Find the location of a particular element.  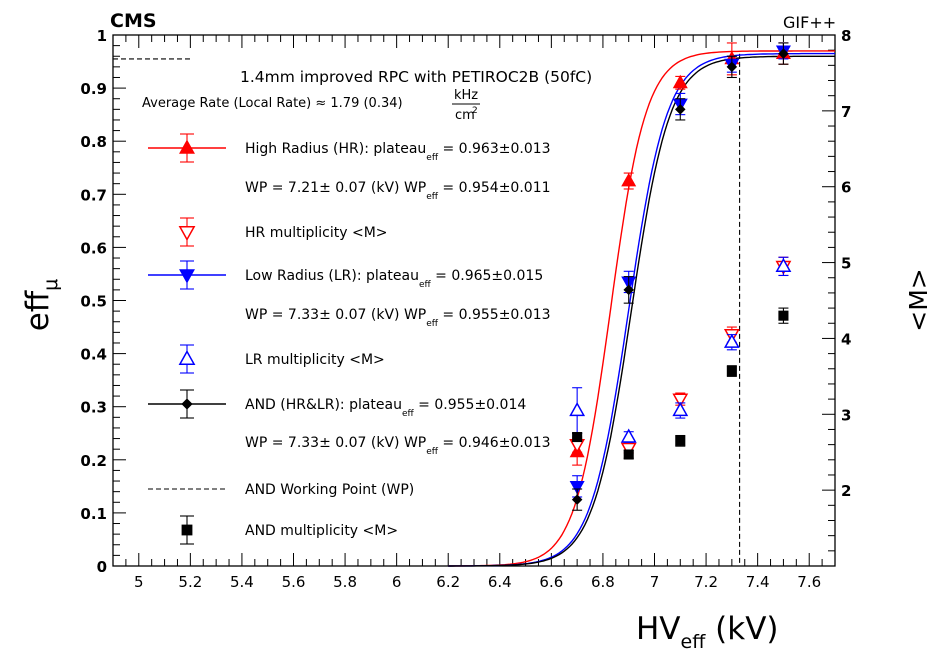

y2-tick-label: 6 is located at coordinates (846, 188).